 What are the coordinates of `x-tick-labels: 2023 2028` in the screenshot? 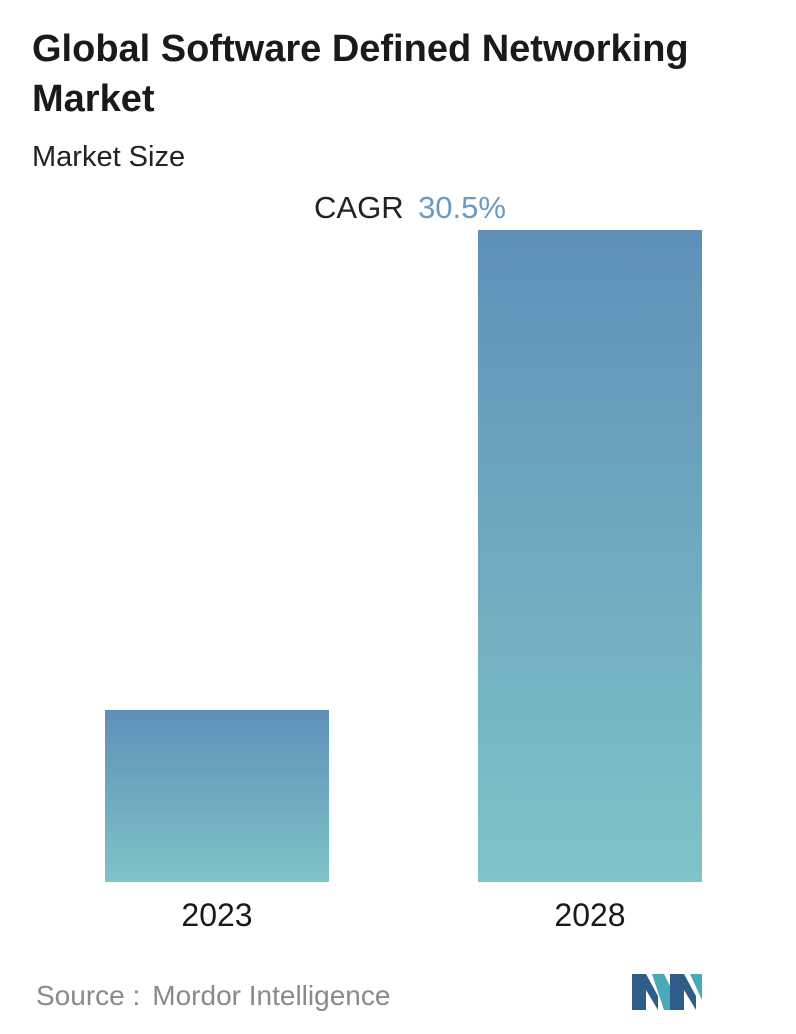 It's located at (403, 915).